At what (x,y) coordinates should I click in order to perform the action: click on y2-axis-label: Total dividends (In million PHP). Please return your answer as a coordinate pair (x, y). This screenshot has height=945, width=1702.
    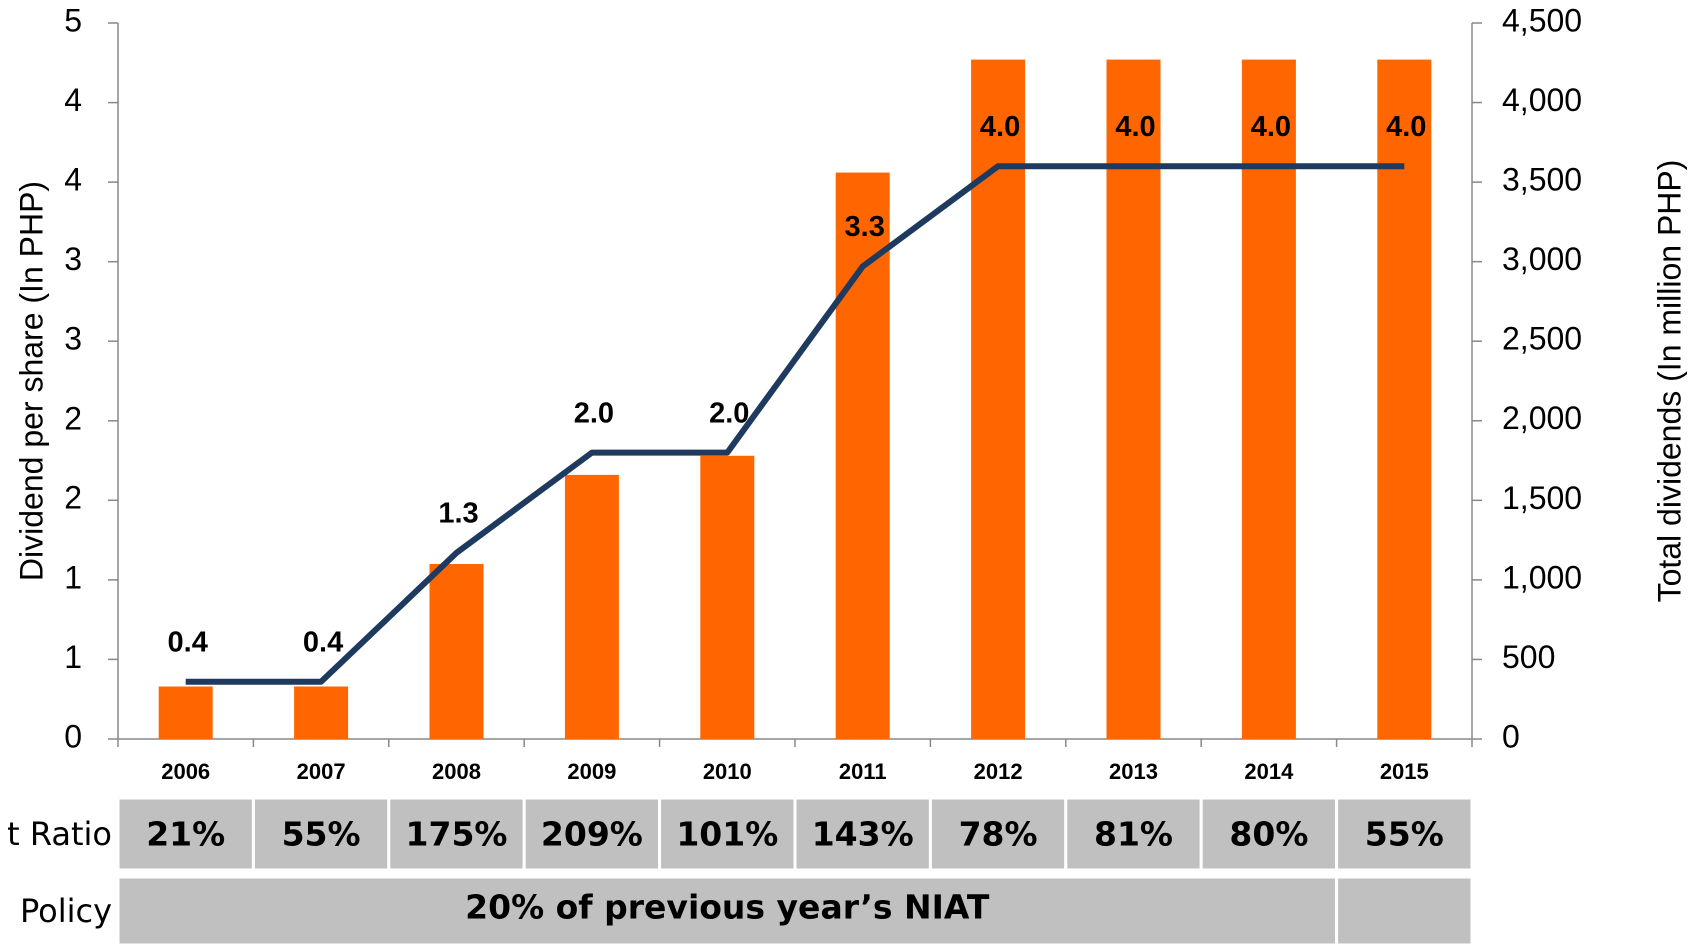
    Looking at the image, I should click on (1669, 381).